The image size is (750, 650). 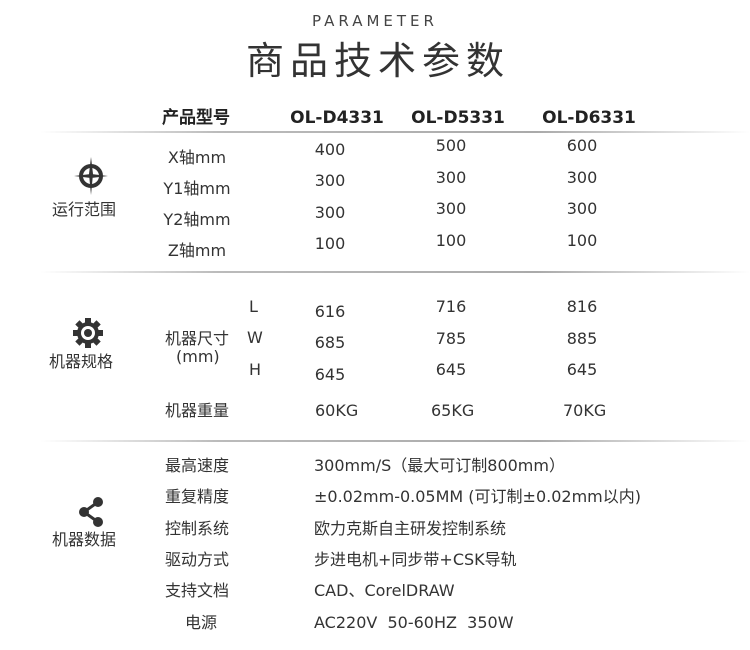 I want to click on model-header-label: 产品型号, so click(x=196, y=118).